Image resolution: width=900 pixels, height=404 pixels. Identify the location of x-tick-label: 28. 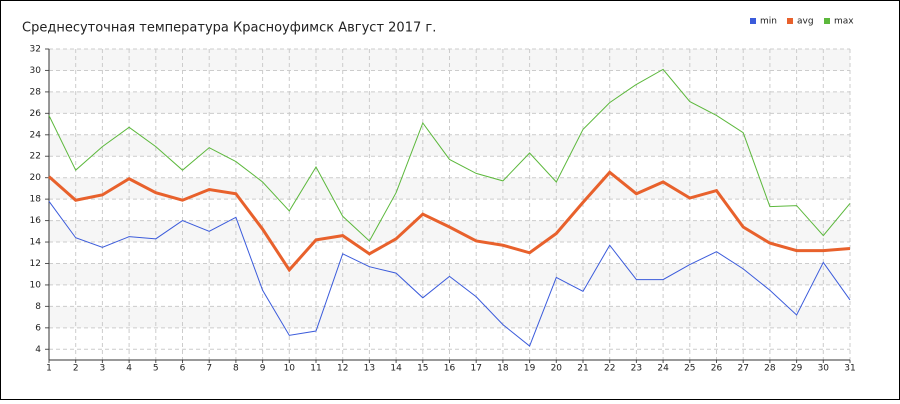
(770, 369).